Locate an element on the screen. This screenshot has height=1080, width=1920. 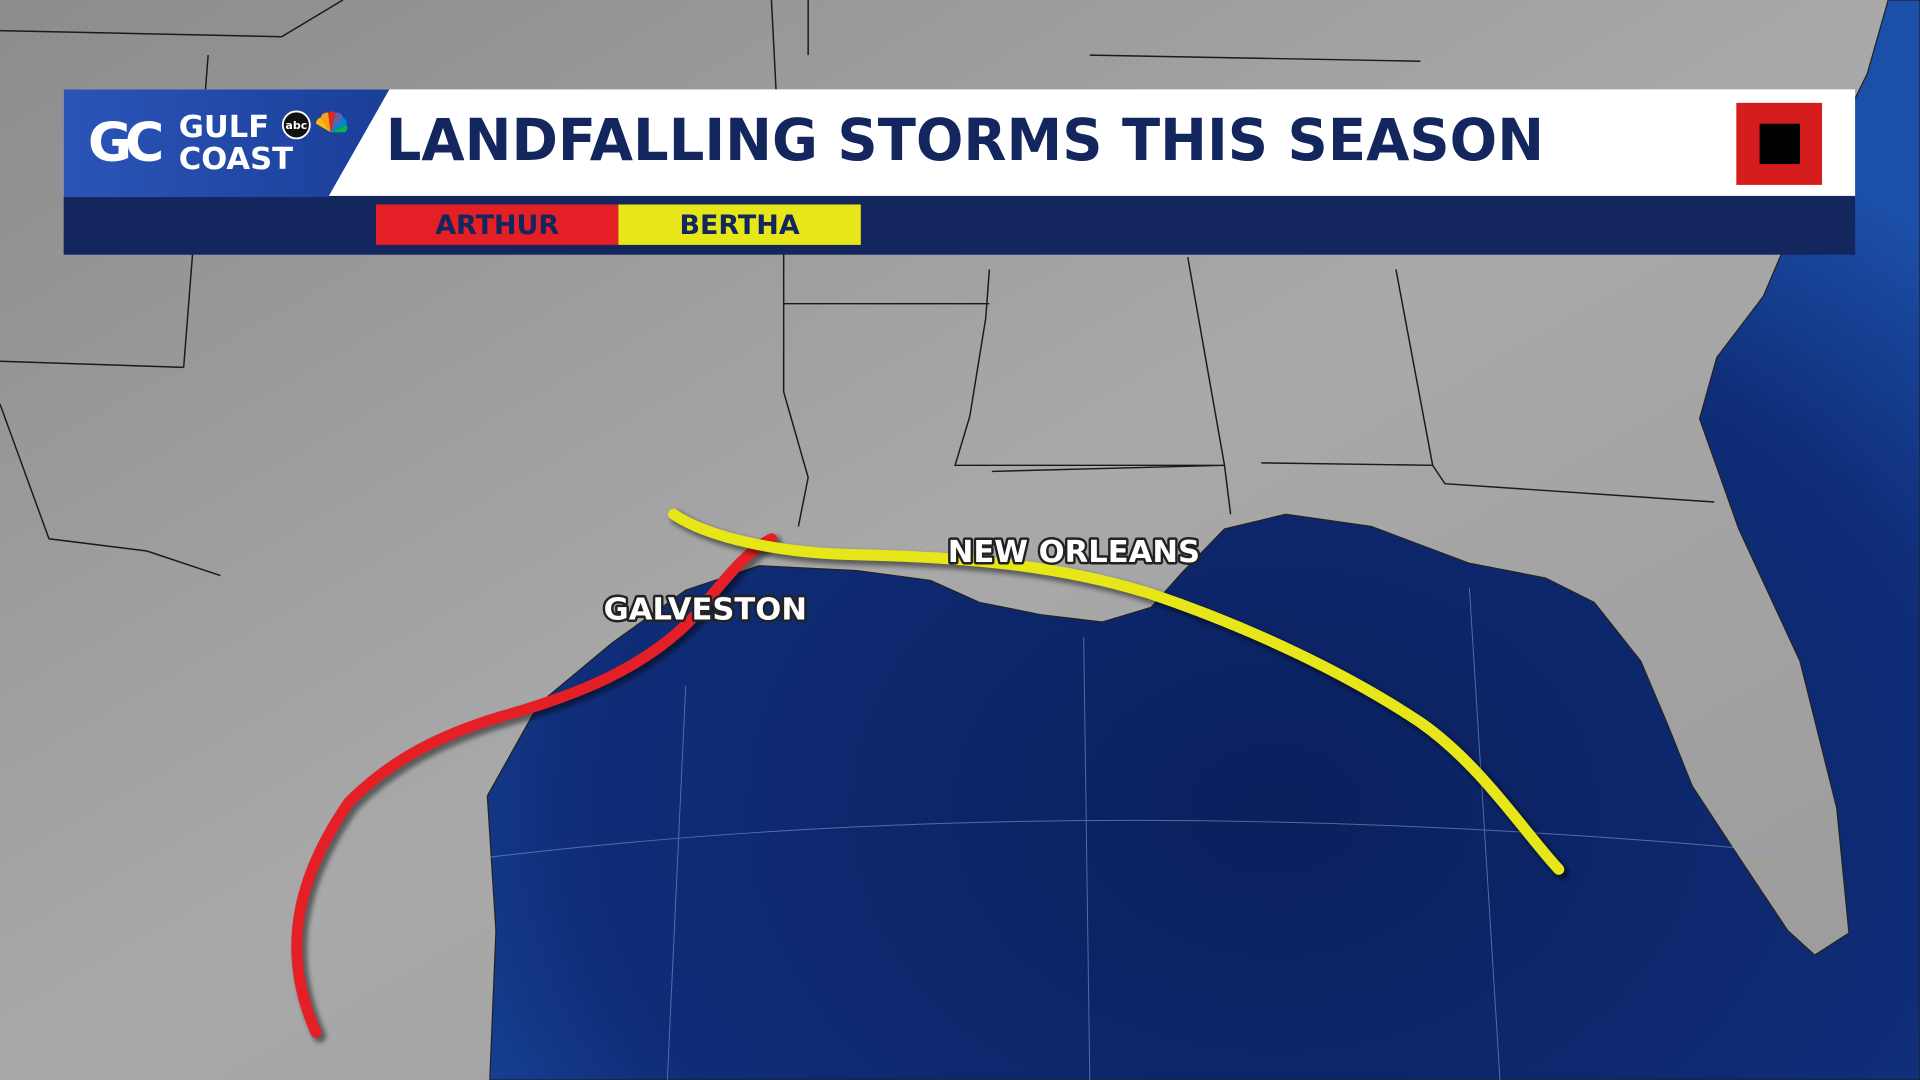
legend-label: ARTHUR is located at coordinates (497, 225).